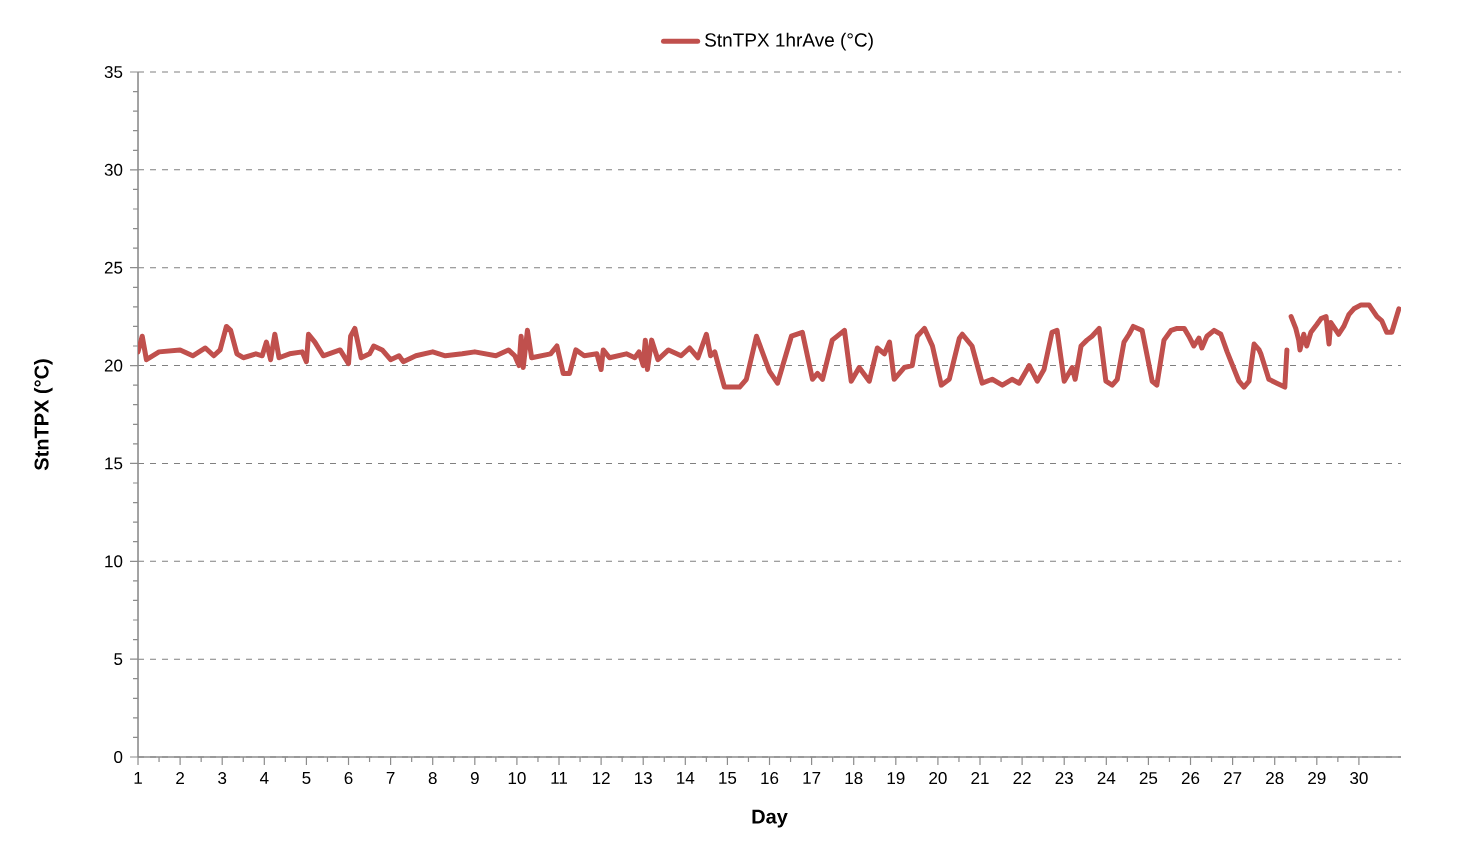 The image size is (1459, 848). I want to click on y-tick-label: 15, so click(114, 463).